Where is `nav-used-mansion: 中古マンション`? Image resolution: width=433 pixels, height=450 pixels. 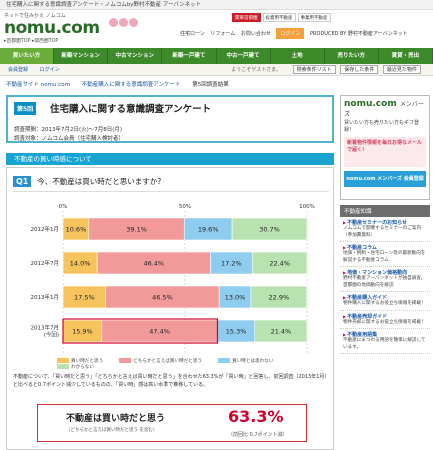 nav-used-mansion: 中古マンション is located at coordinates (135, 56).